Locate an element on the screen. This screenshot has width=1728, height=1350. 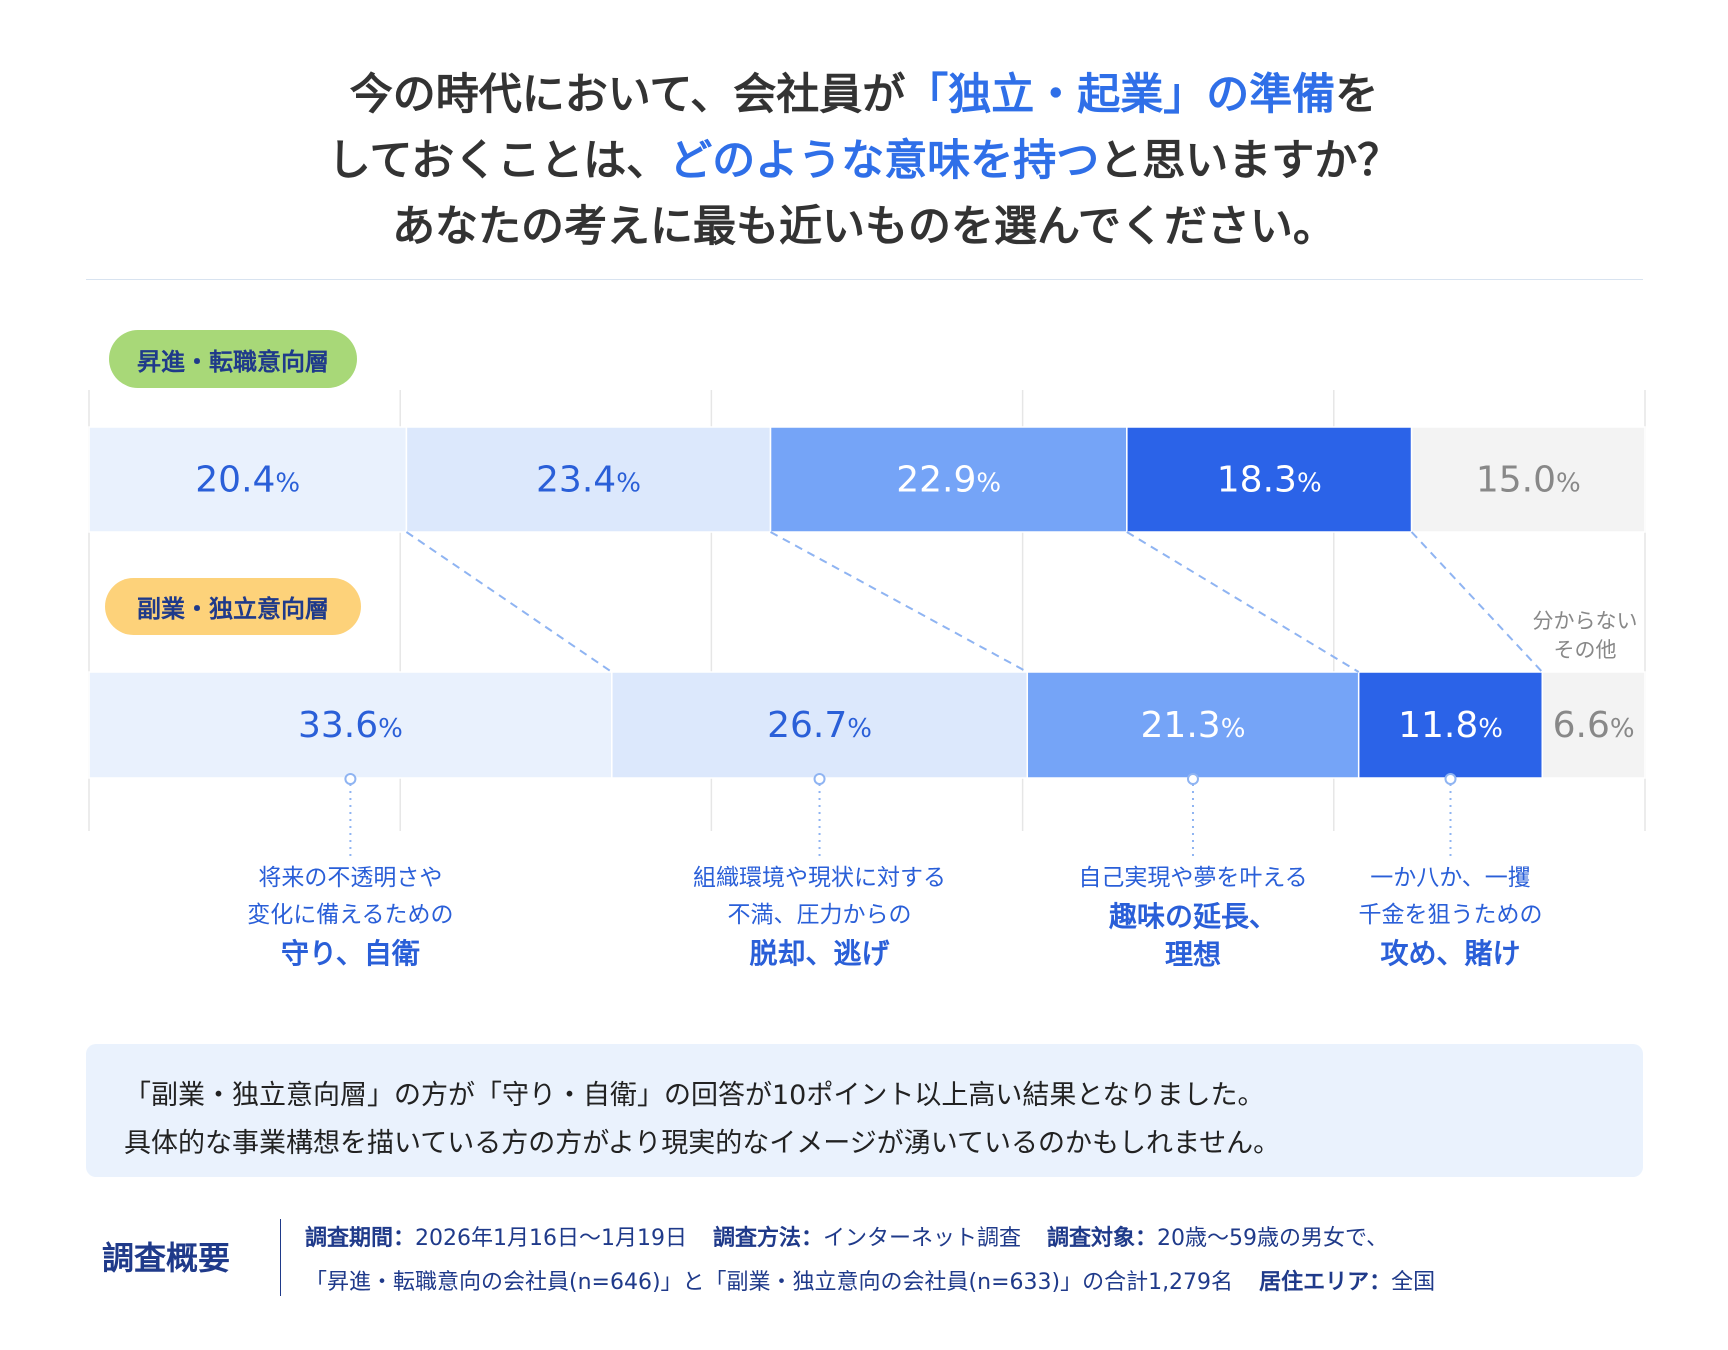
category-label-bold: 攻め、賭け is located at coordinates (1450, 953).